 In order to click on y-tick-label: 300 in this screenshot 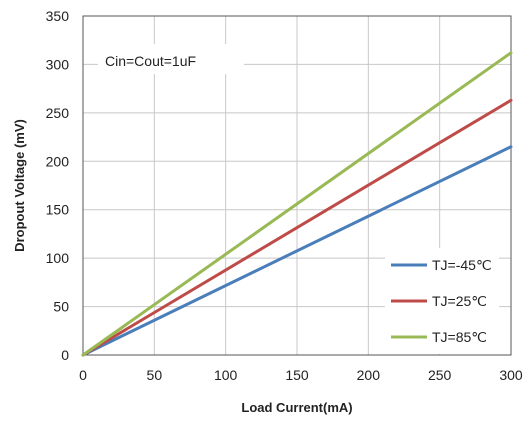, I will do `click(58, 64)`.